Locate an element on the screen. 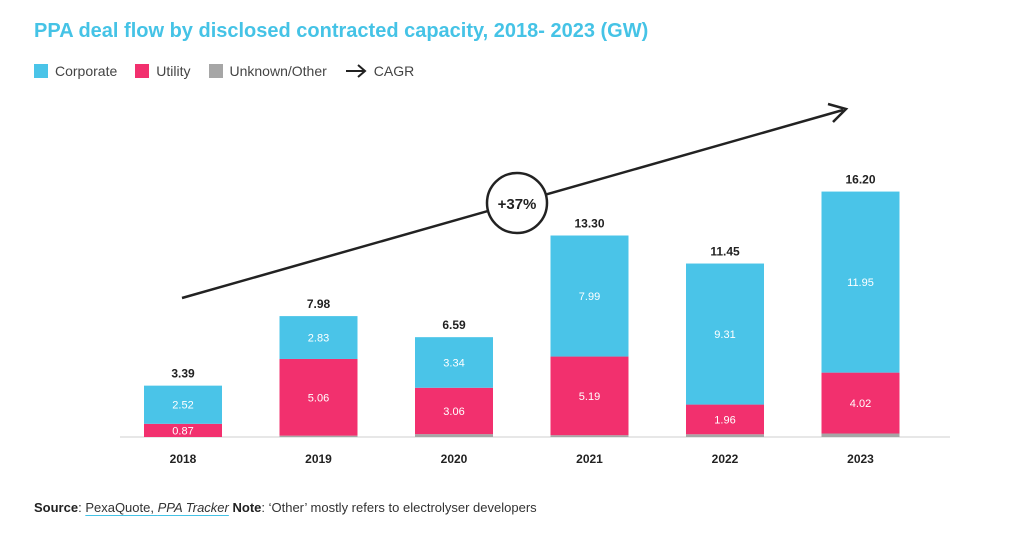 This screenshot has height=548, width=1024. legend-swatch-other is located at coordinates (215, 71).